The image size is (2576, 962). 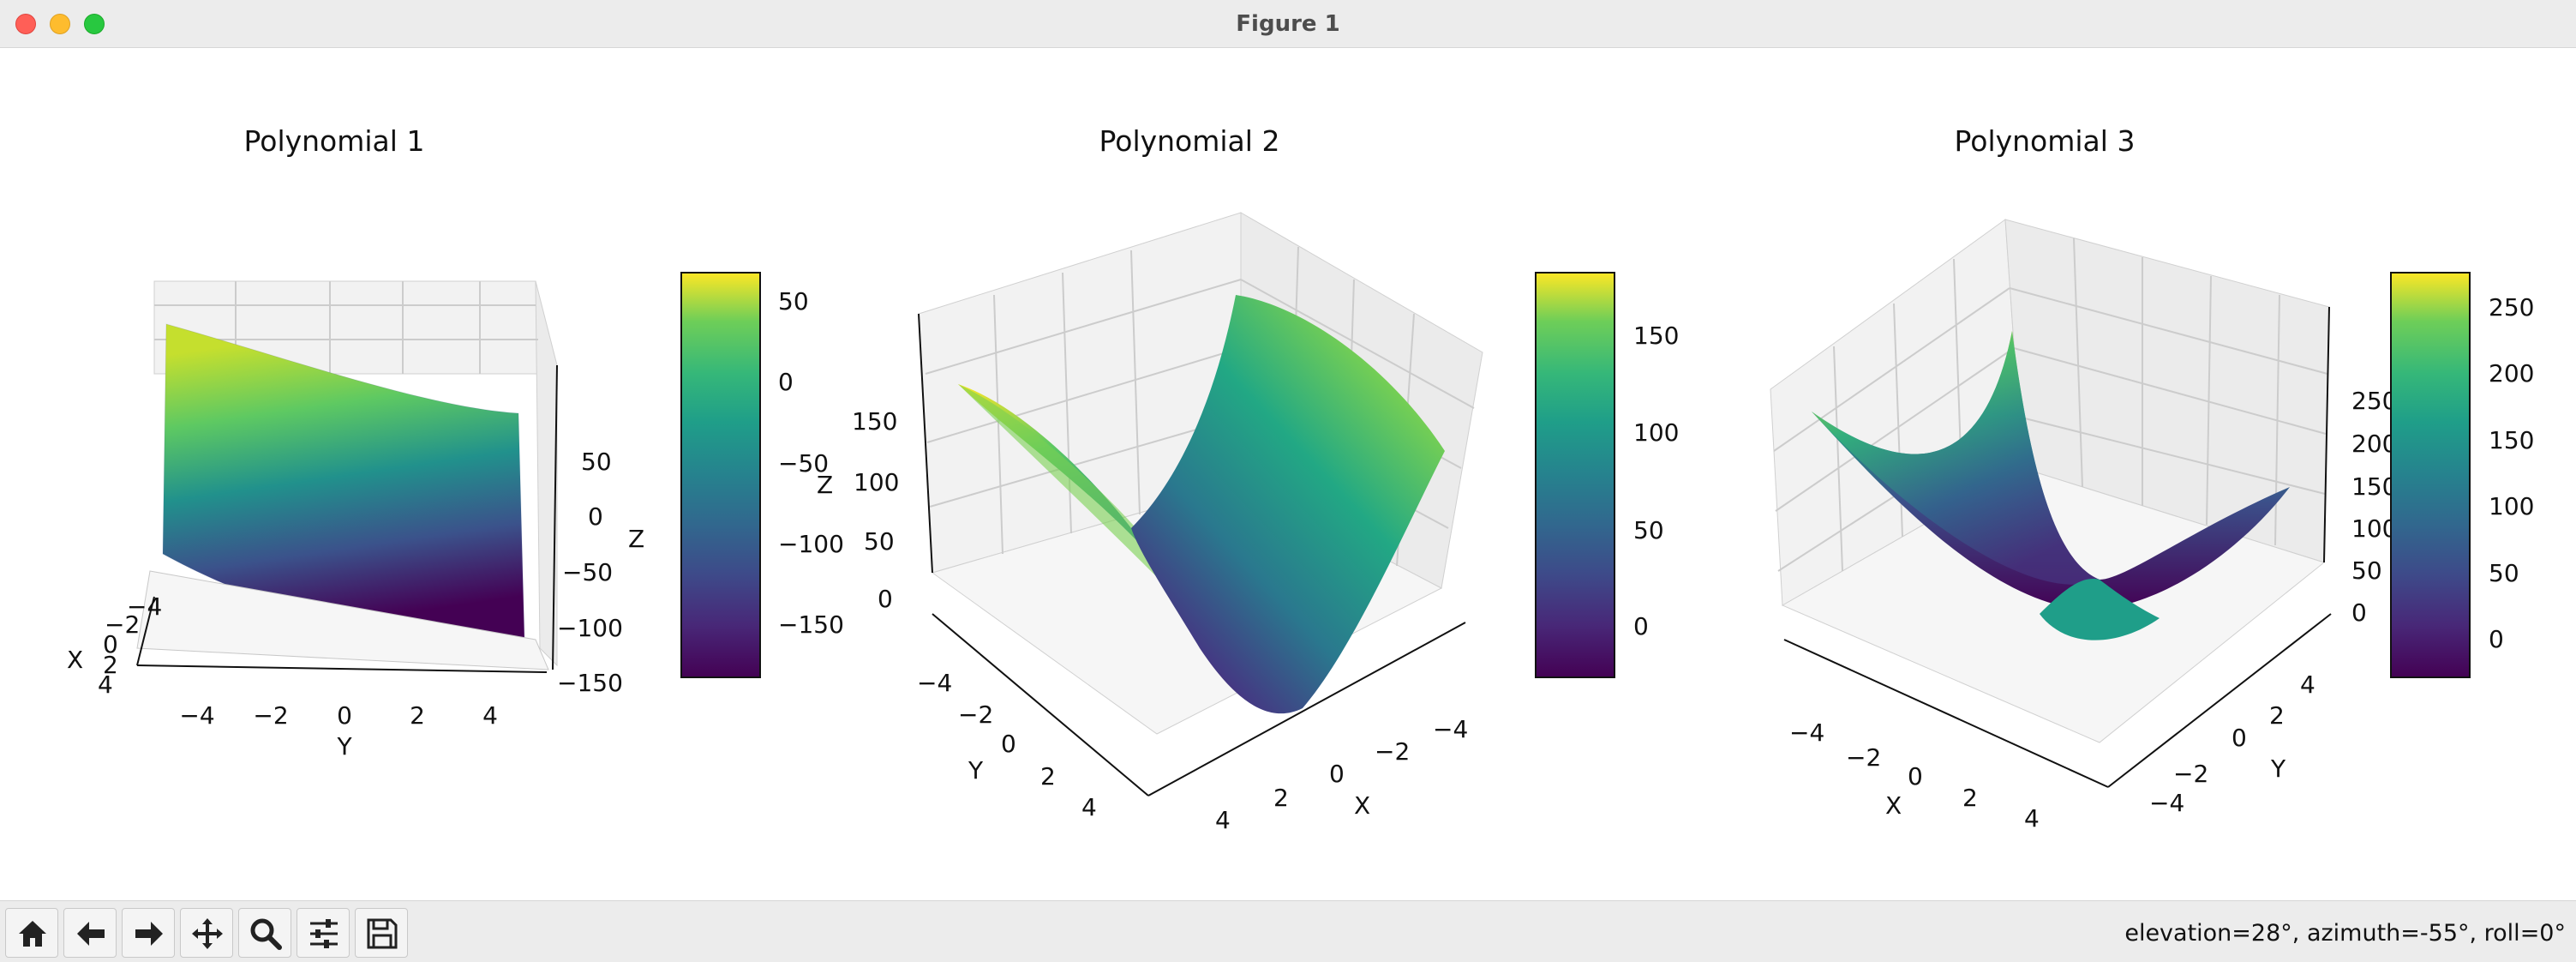 What do you see at coordinates (2345, 934) in the screenshot?
I see `status-readout: elevation=28°, azimuth=-55°, roll=0°` at bounding box center [2345, 934].